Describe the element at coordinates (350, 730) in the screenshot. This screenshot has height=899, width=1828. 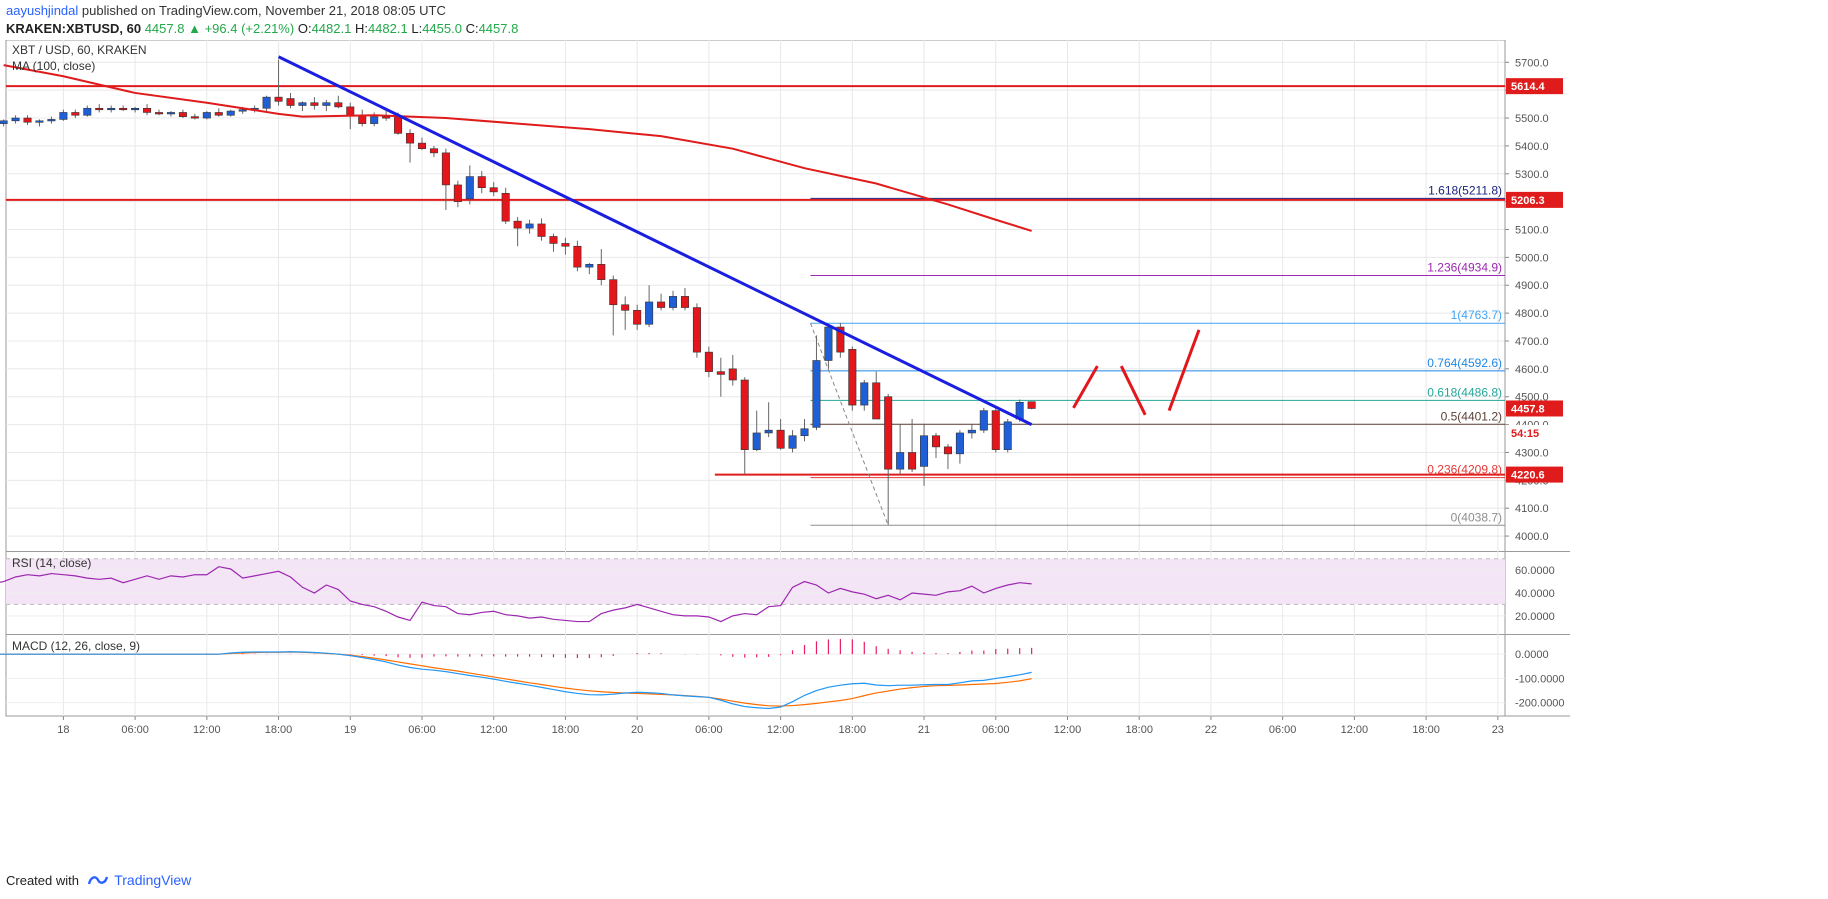
I see `x-tick-label: 19` at that location.